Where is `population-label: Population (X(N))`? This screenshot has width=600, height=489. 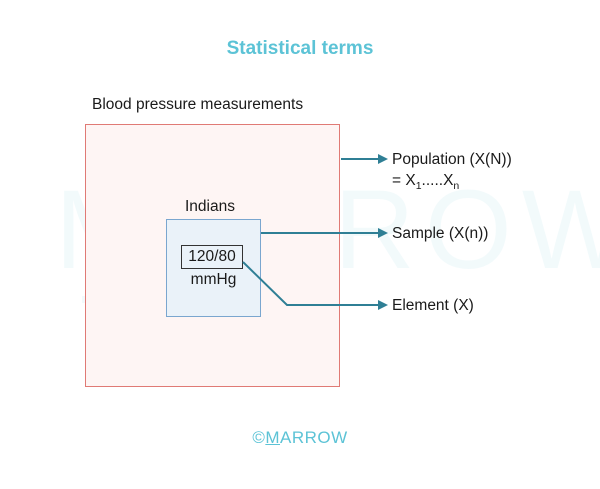
population-label: Population (X(N)) is located at coordinates (452, 159).